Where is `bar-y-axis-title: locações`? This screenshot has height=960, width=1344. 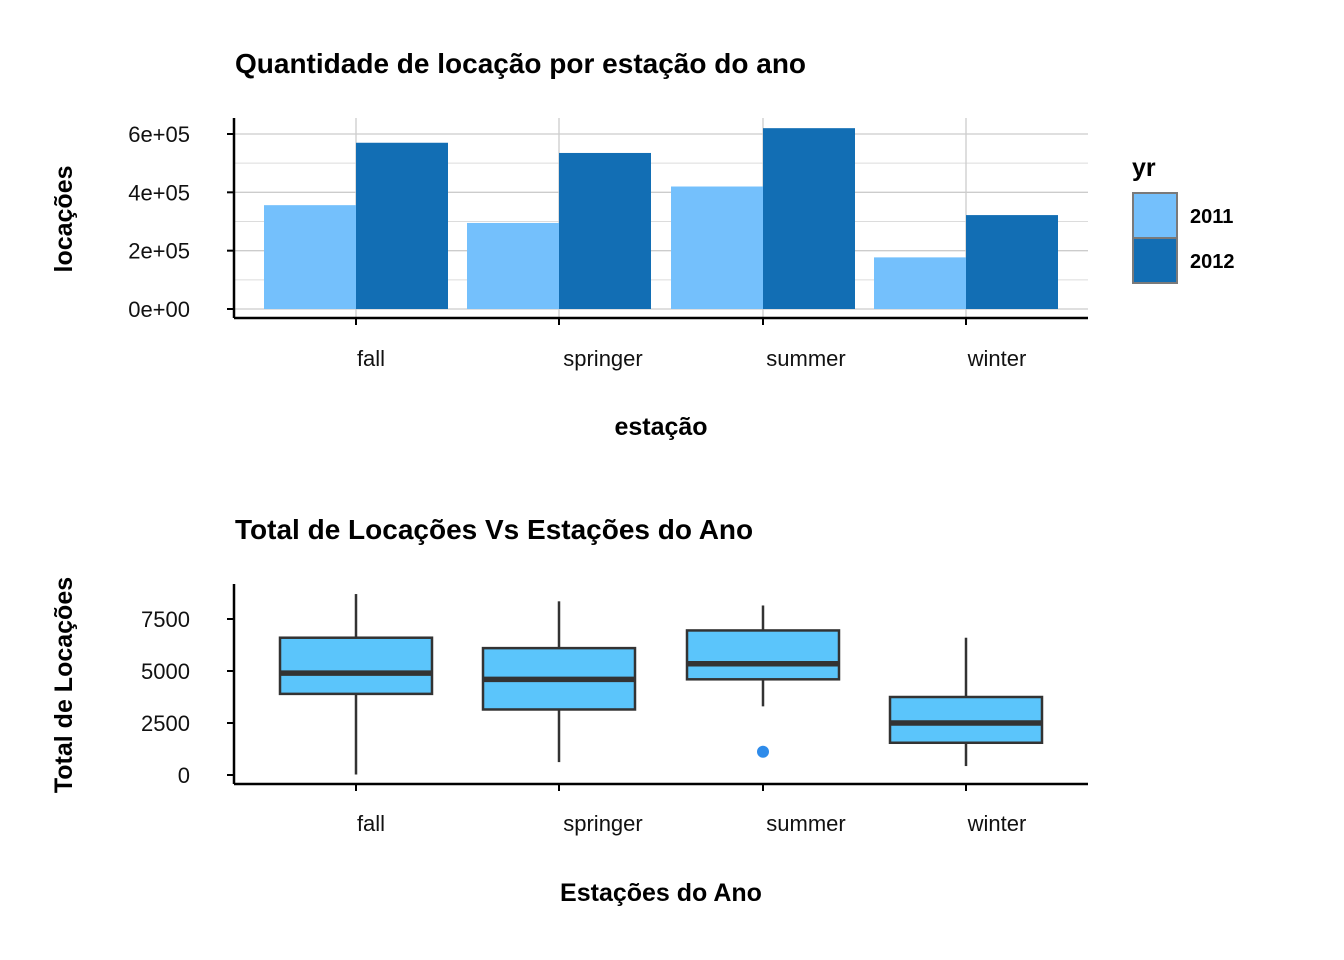 bar-y-axis-title: locações is located at coordinates (64, 218).